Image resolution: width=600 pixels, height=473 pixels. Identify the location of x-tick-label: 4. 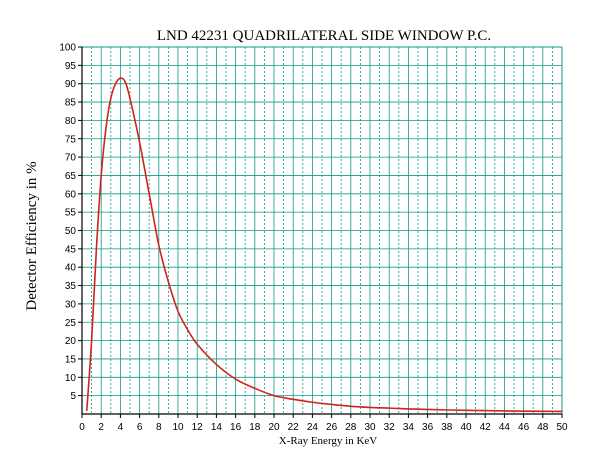
(121, 427).